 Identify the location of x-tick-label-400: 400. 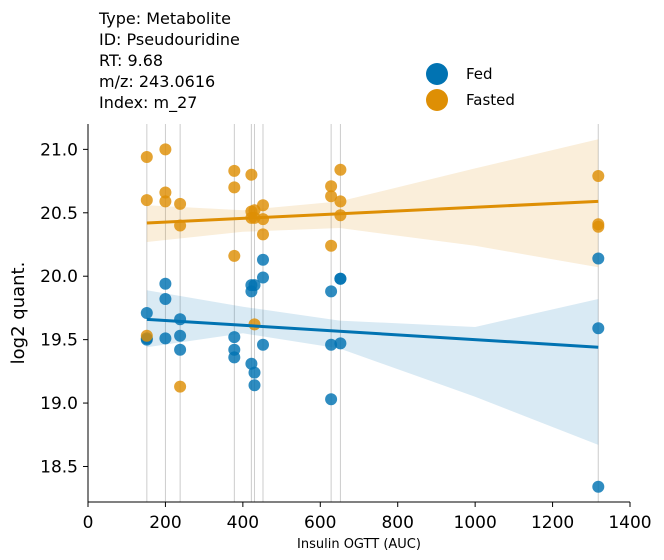
(243, 523).